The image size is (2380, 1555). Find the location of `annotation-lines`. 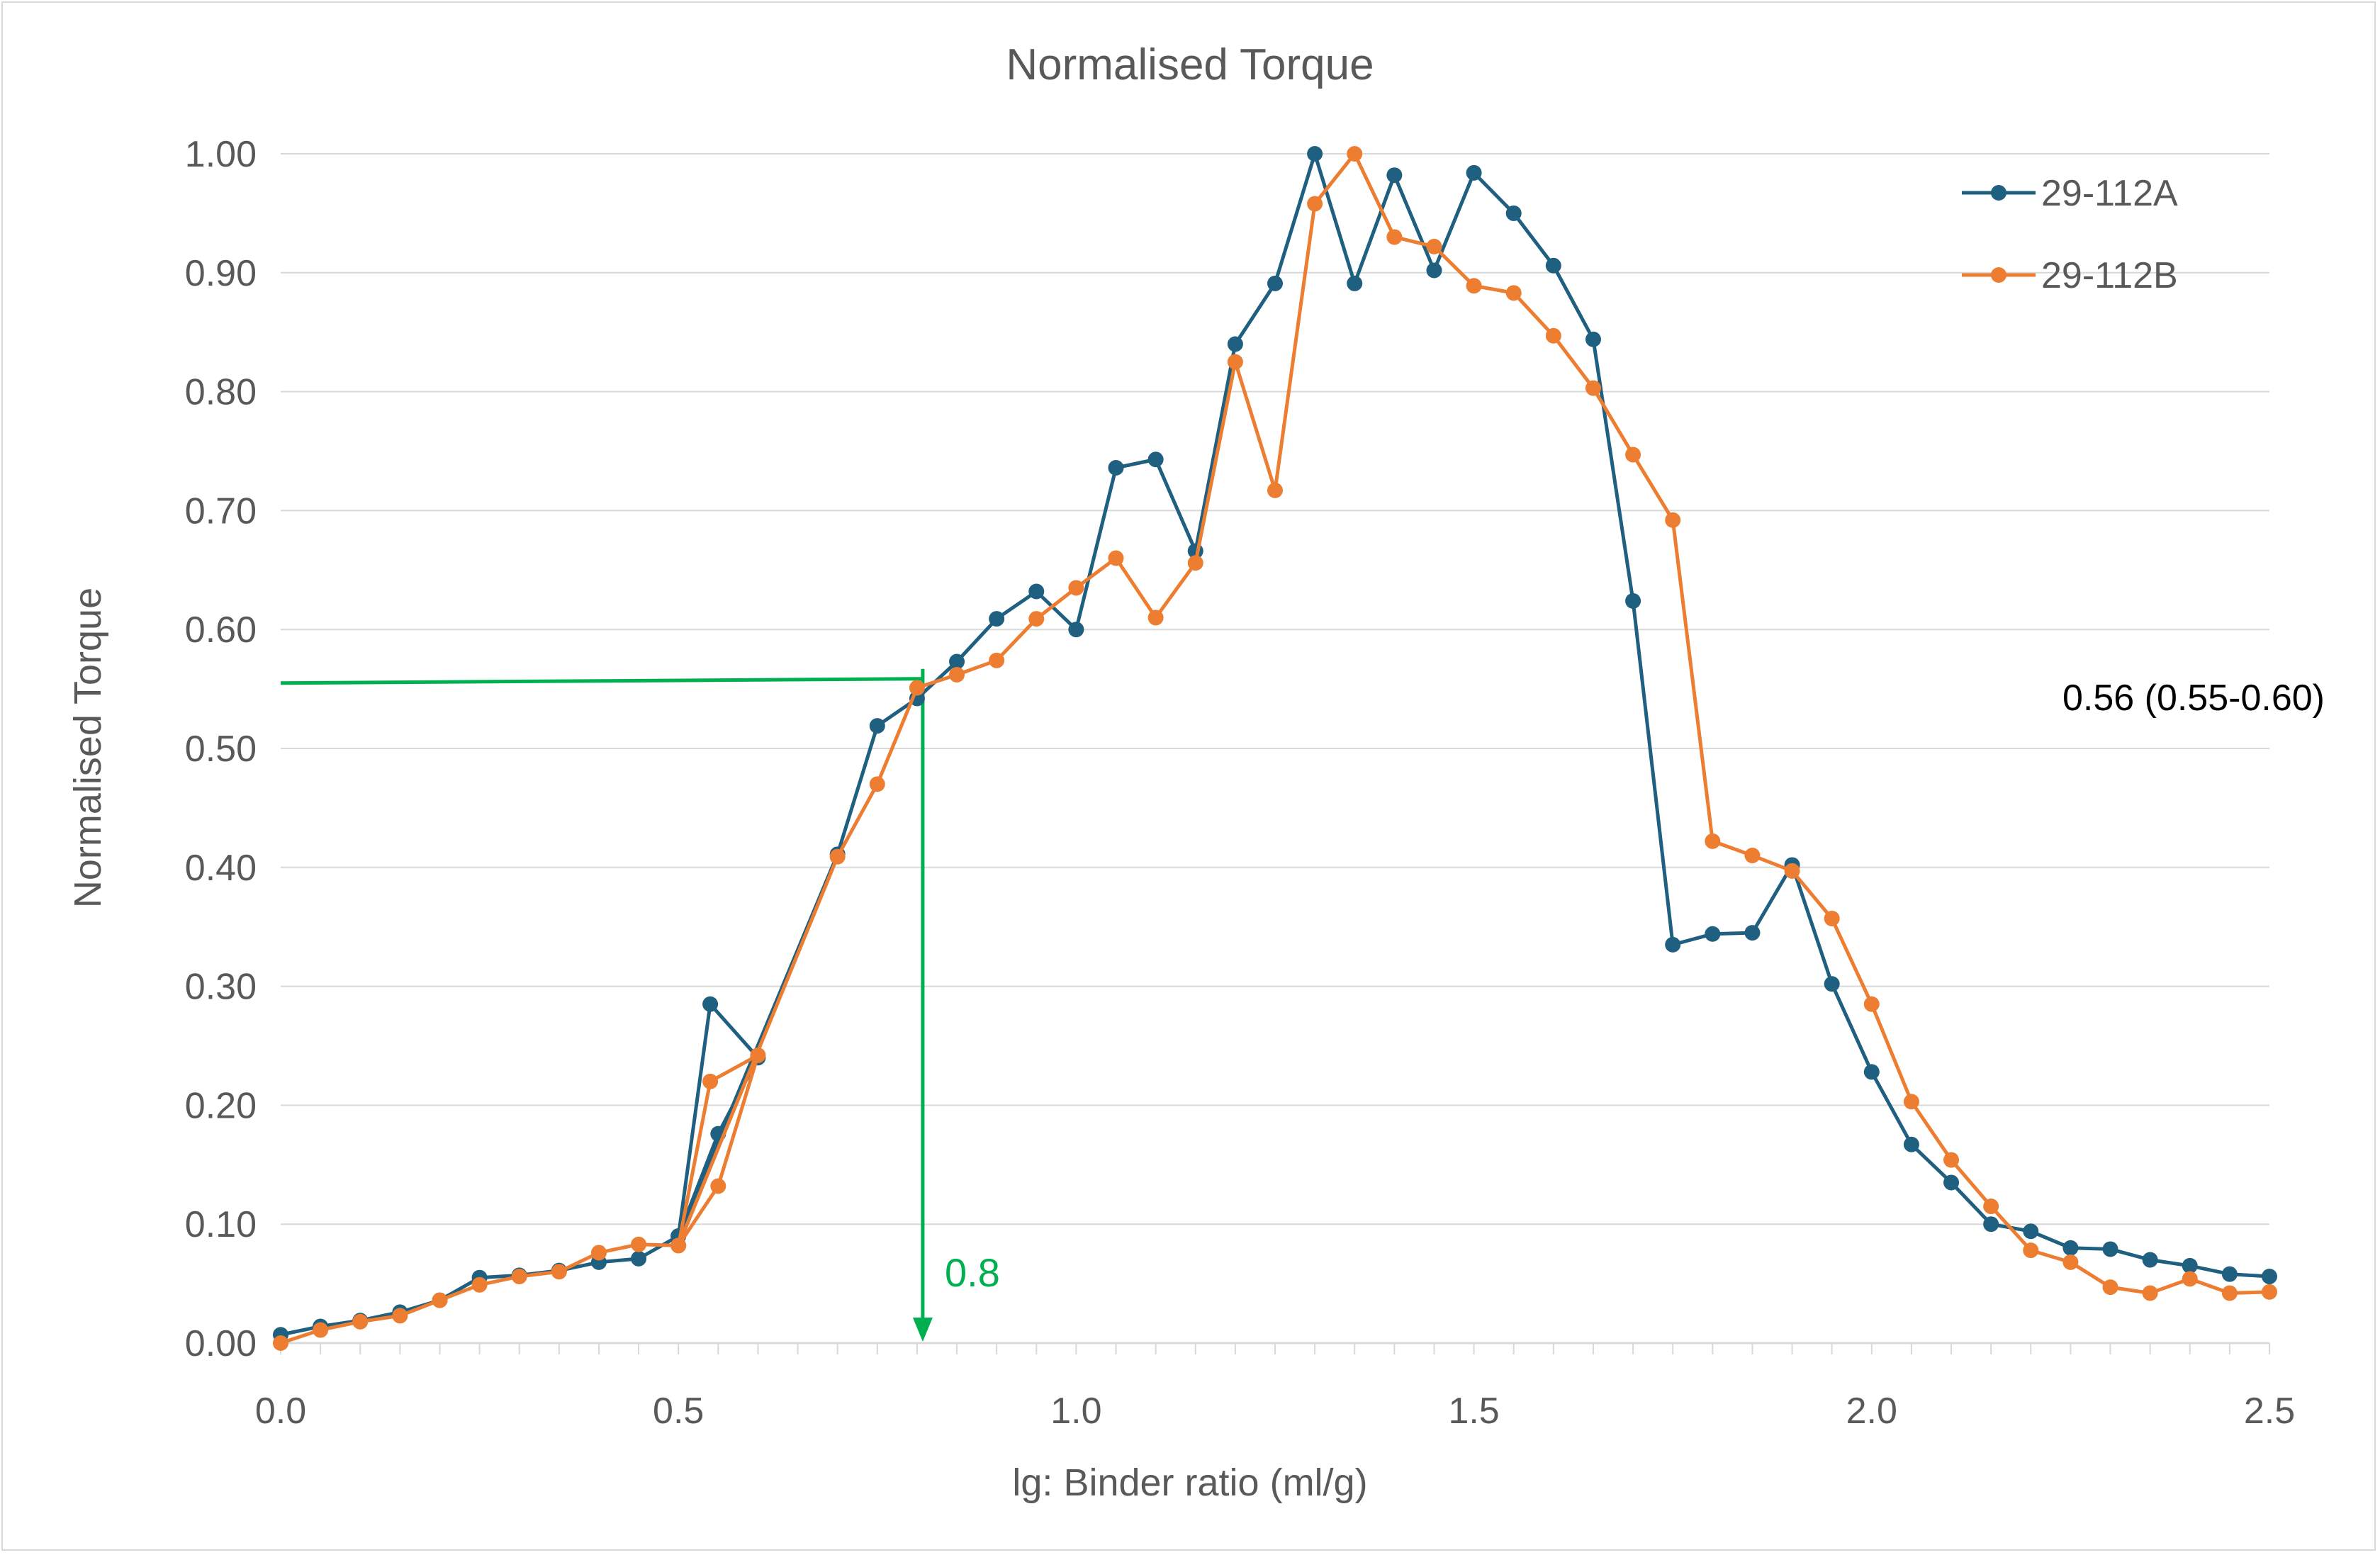

annotation-lines is located at coordinates (607, 1005).